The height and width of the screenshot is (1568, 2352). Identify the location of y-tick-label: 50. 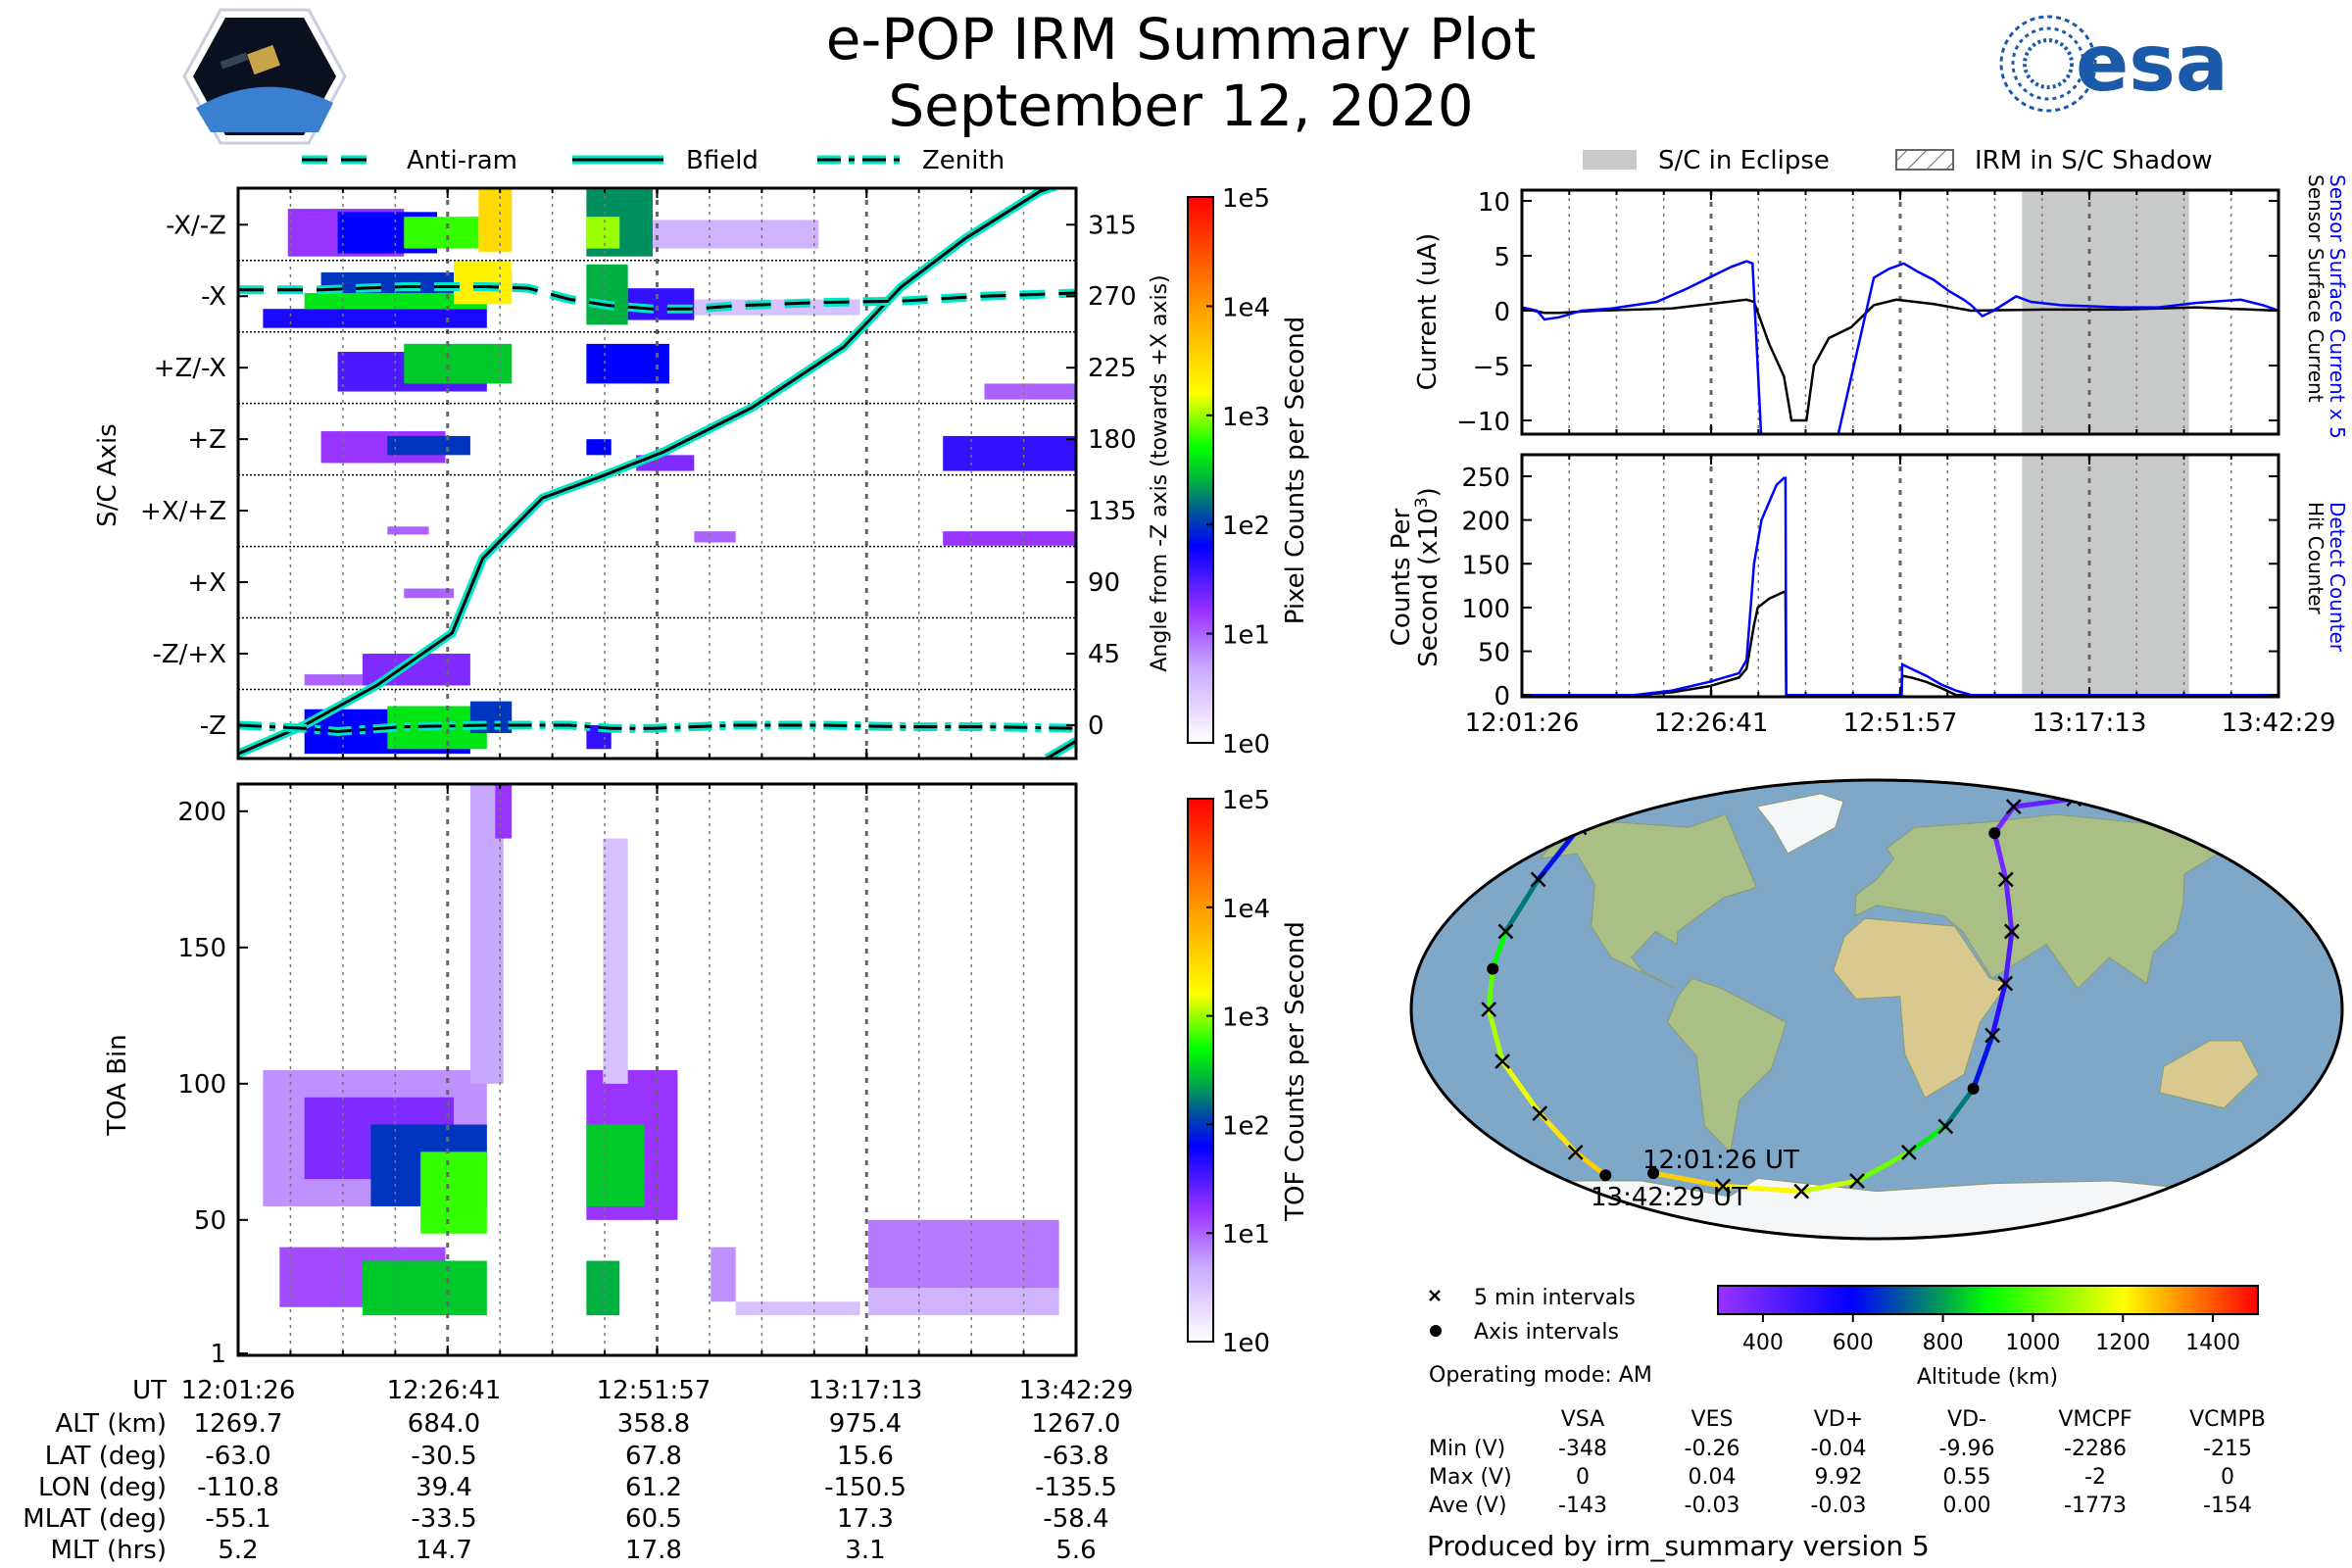
(1494, 653).